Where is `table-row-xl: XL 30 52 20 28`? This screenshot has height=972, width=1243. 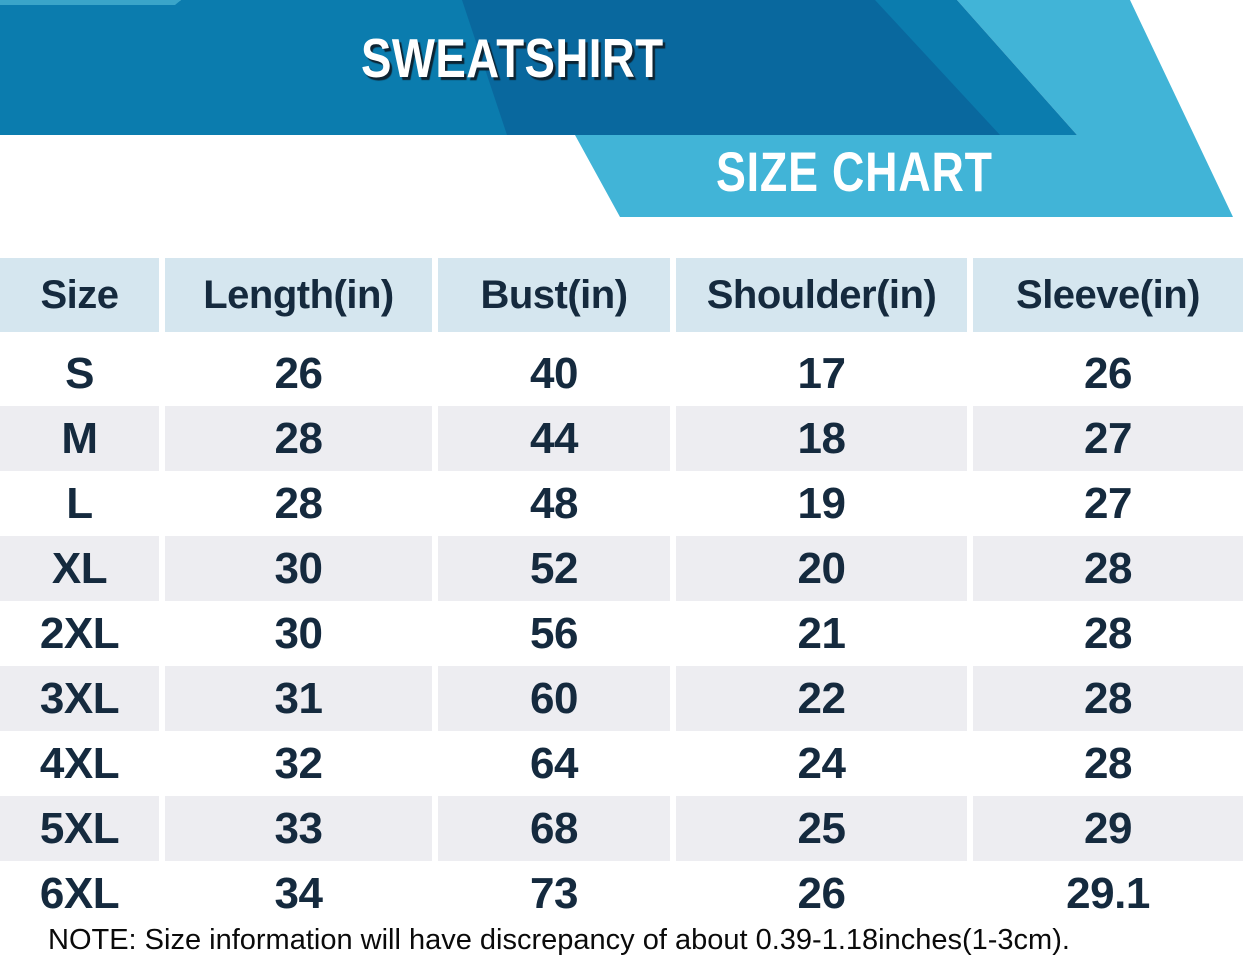
table-row-xl: XL 30 52 20 28 is located at coordinates (621, 568).